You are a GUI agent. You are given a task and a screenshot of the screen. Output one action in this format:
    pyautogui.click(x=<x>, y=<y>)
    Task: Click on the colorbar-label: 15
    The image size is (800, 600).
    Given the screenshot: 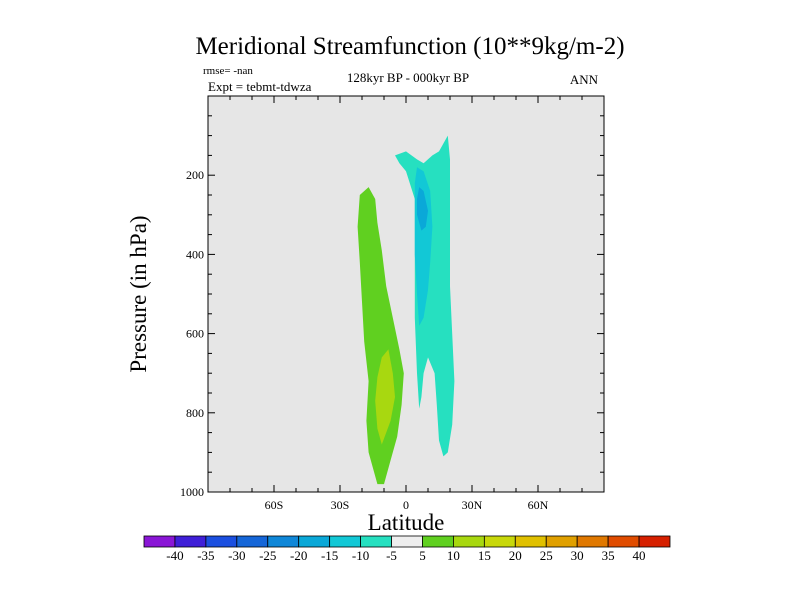 What is the action you would take?
    pyautogui.click(x=484, y=555)
    